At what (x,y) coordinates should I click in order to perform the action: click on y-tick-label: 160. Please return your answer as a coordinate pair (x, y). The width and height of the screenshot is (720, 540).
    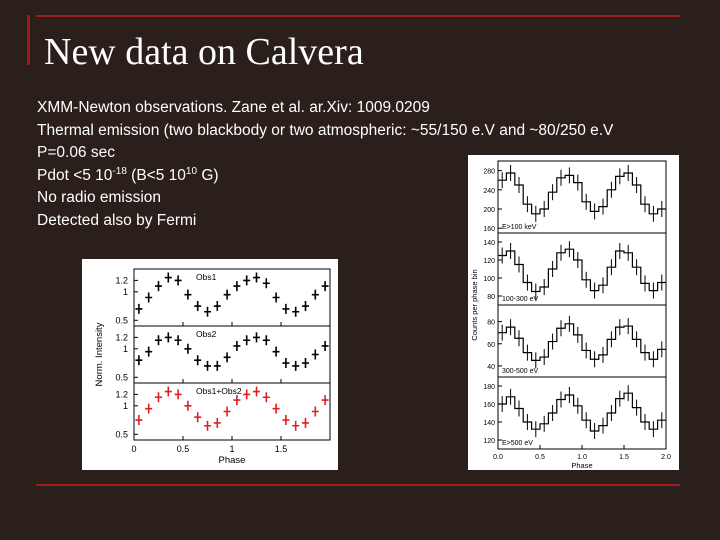
    Looking at the image, I should click on (489, 229).